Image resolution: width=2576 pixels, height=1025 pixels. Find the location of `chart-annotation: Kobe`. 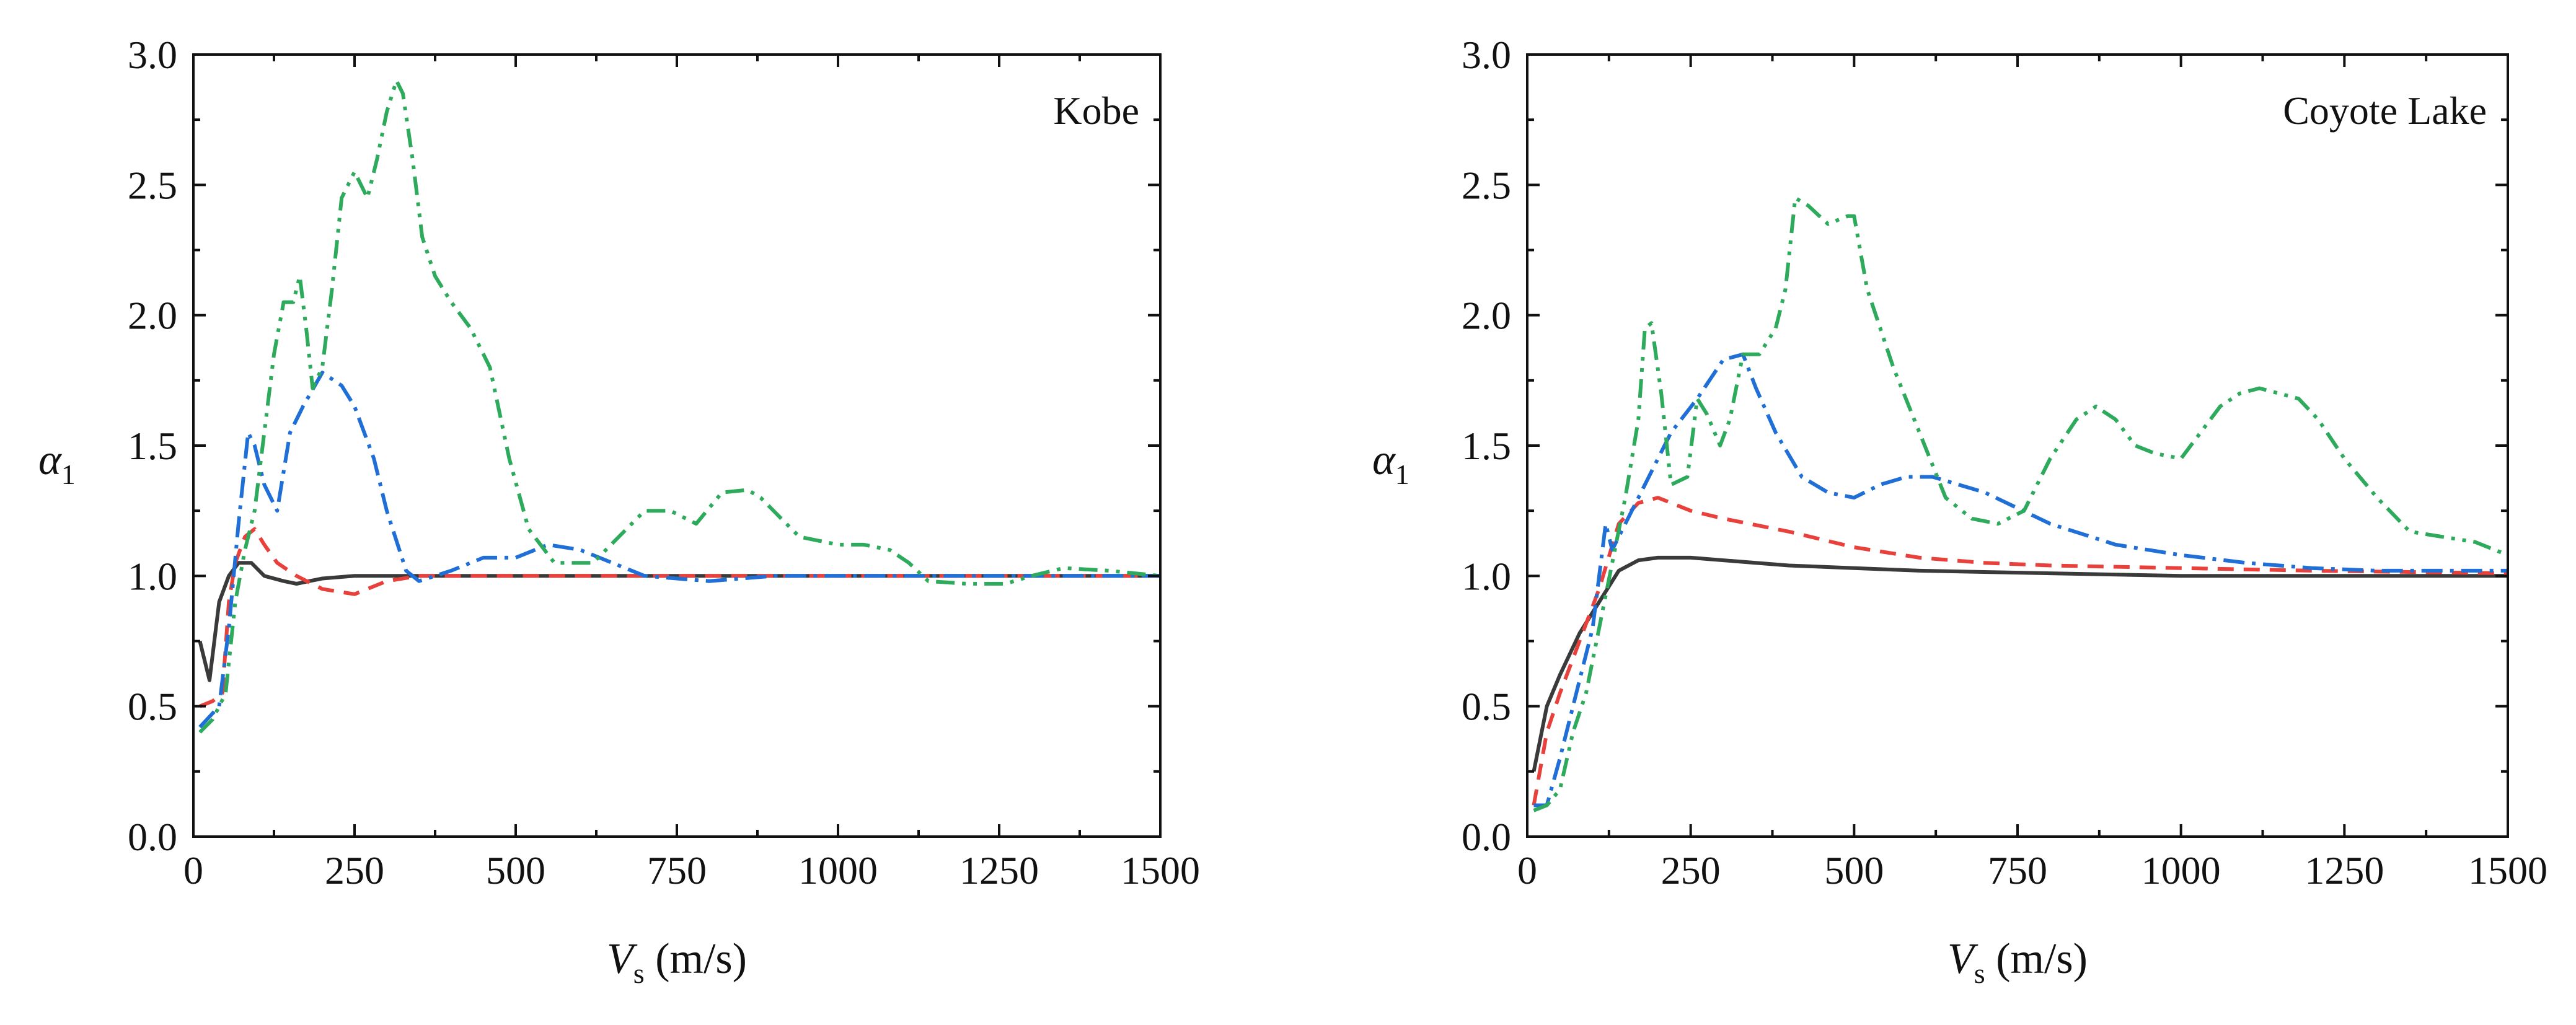

chart-annotation: Kobe is located at coordinates (1096, 111).